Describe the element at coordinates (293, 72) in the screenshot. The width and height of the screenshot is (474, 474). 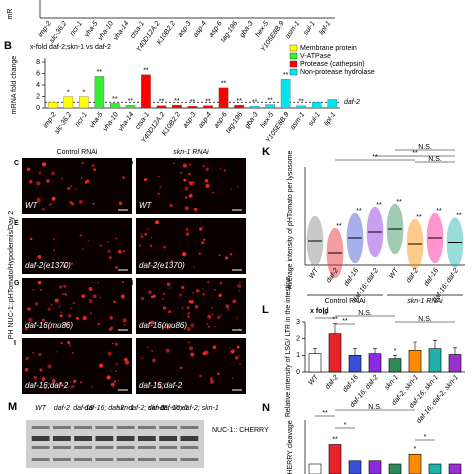
I see `legend-swatch` at that location.